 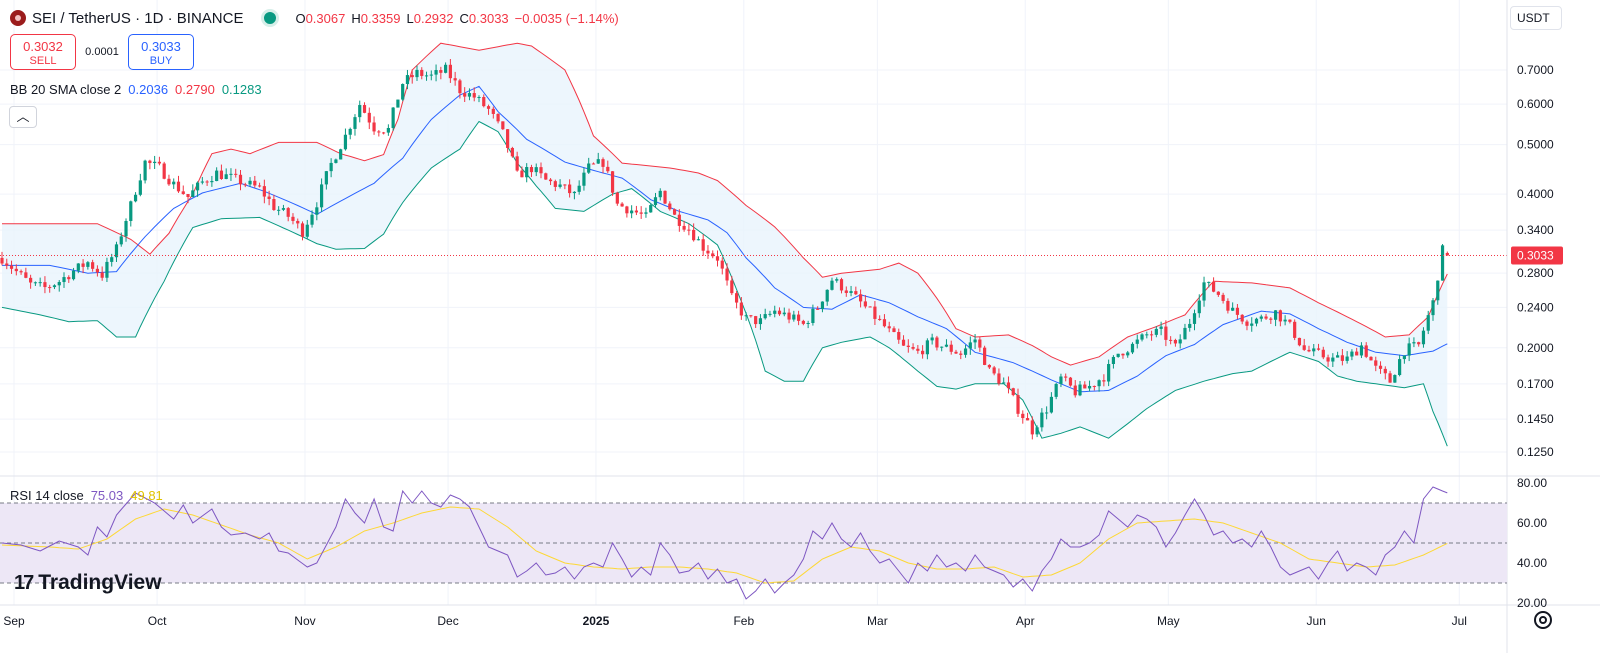 I want to click on logo-text: TradingView, so click(x=100, y=582).